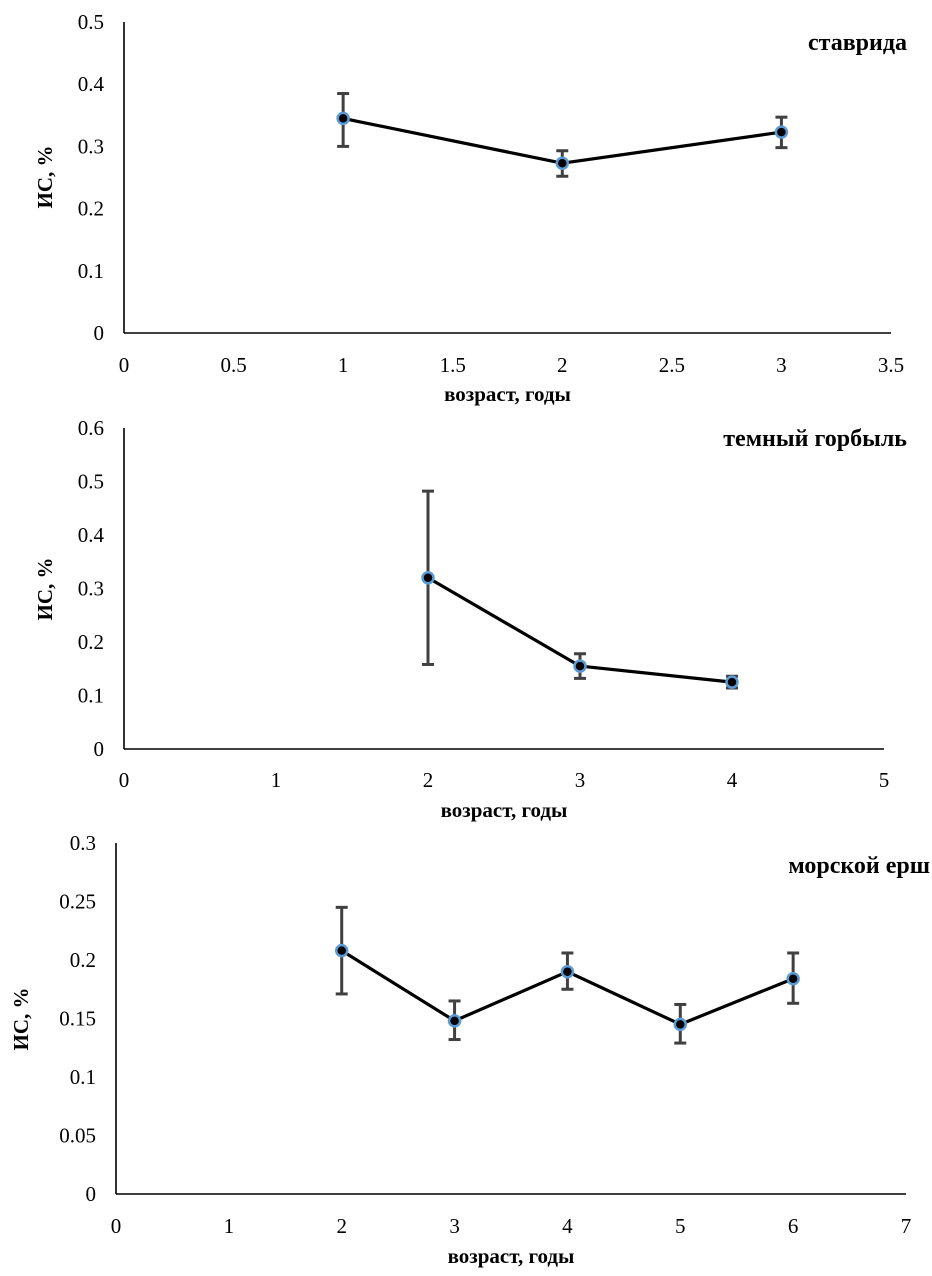 The width and height of the screenshot is (932, 1276). Describe the element at coordinates (453, 365) in the screenshot. I see `x-tick-label: 1.5` at that location.